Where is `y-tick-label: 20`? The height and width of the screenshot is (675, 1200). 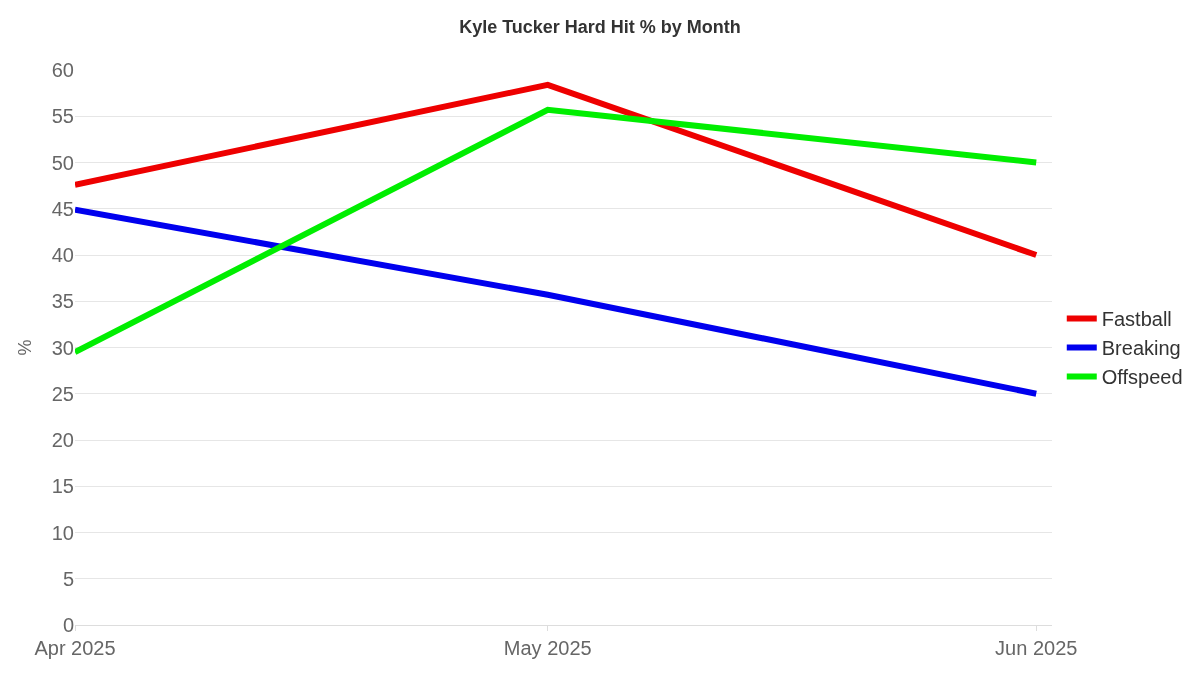 y-tick-label: 20 is located at coordinates (62, 440).